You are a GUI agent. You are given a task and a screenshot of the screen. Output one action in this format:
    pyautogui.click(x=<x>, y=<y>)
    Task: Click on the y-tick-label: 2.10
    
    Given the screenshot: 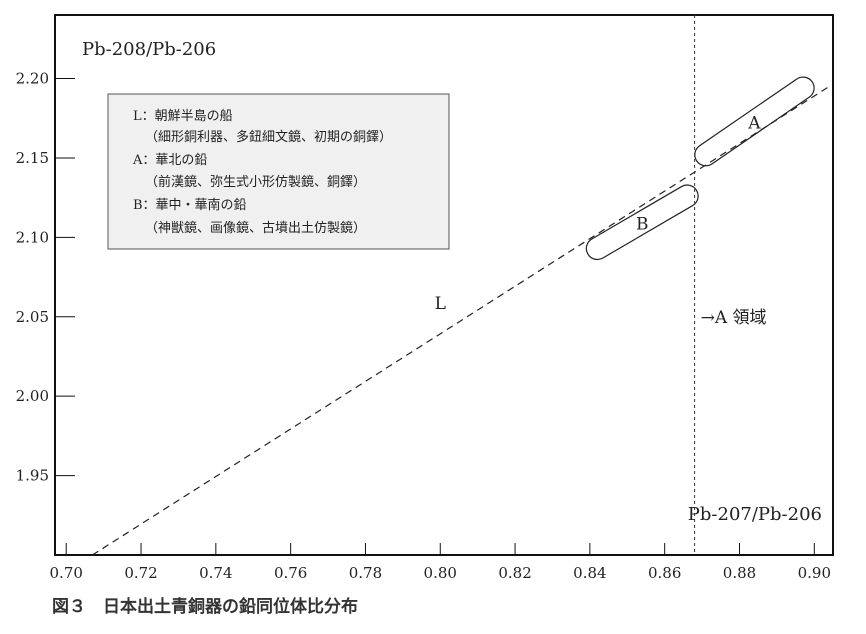 What is the action you would take?
    pyautogui.click(x=32, y=237)
    